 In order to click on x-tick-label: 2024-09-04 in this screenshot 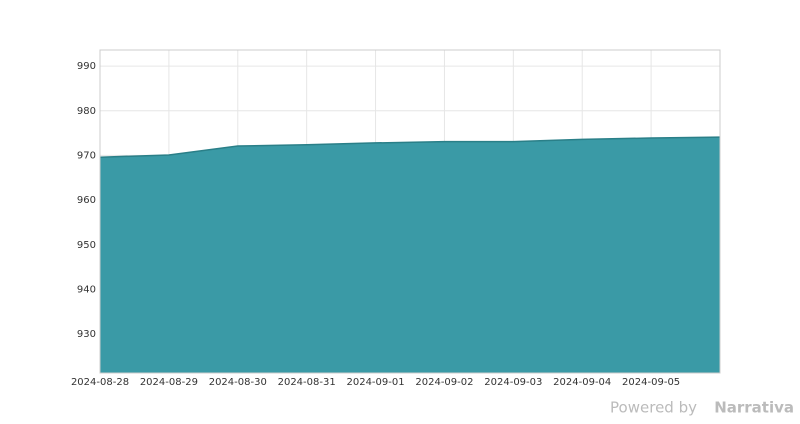, I will do `click(582, 382)`.